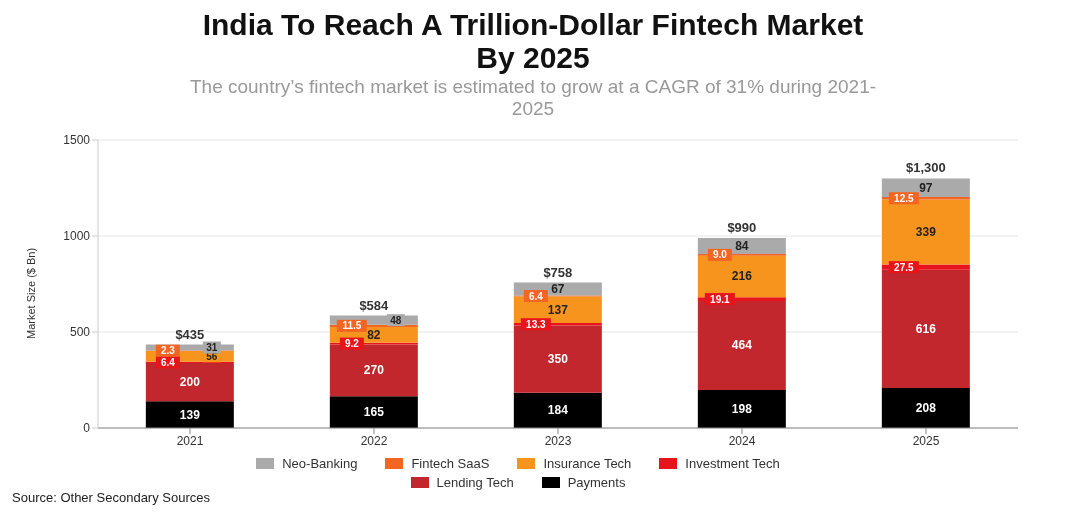 This screenshot has height=529, width=1073. Describe the element at coordinates (926, 187) in the screenshot. I see `data-label: 97` at that location.